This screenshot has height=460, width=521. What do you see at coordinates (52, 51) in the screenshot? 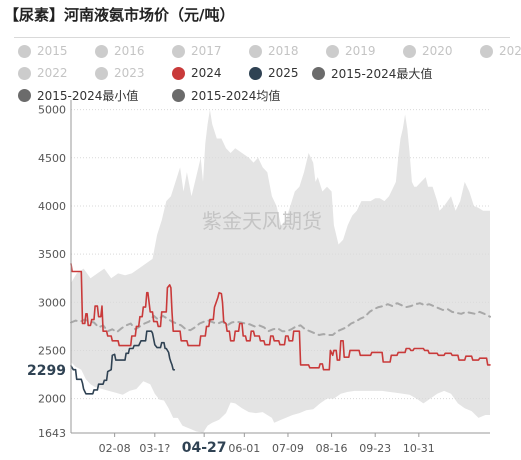
I see `legend-label: 2015` at bounding box center [52, 51].